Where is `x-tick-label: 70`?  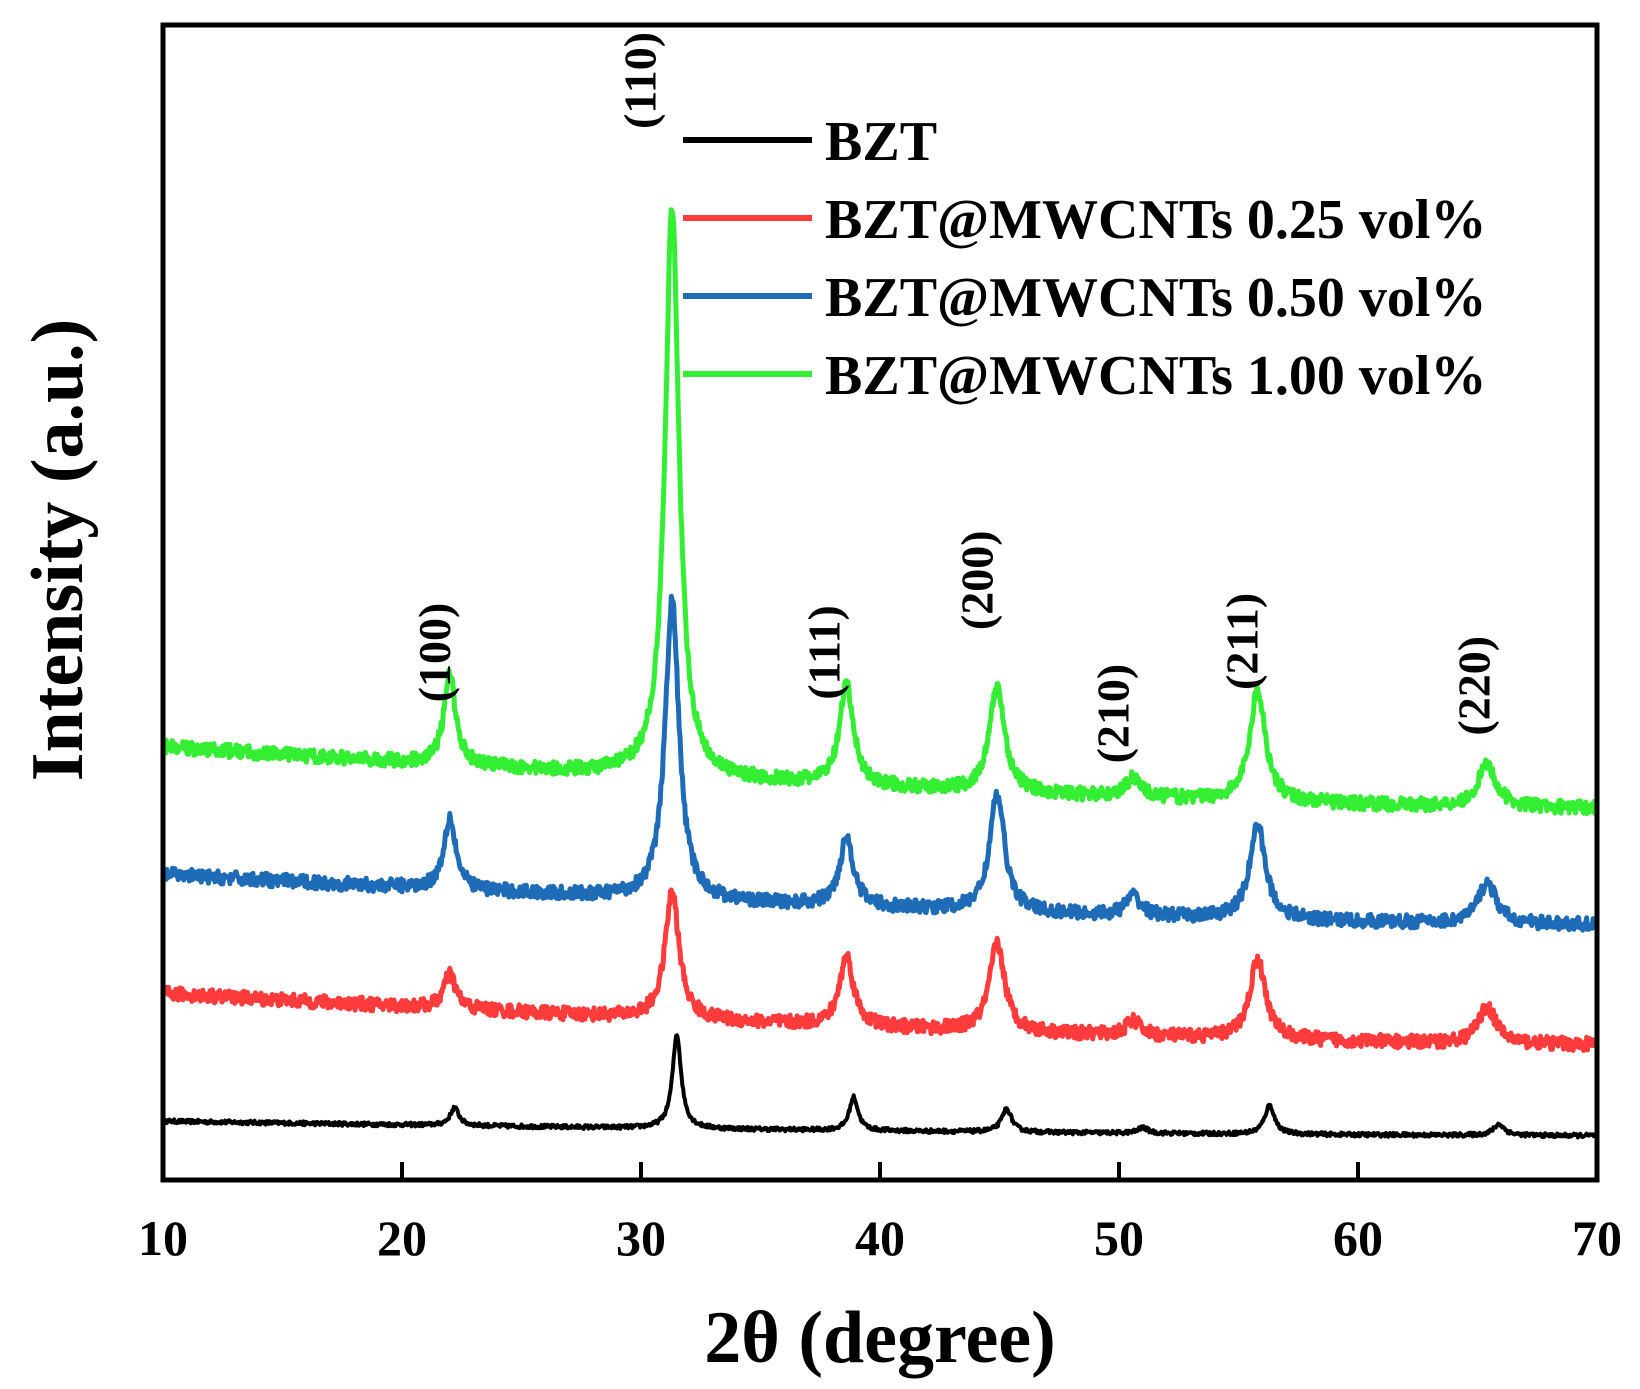
x-tick-label: 70 is located at coordinates (1597, 1238).